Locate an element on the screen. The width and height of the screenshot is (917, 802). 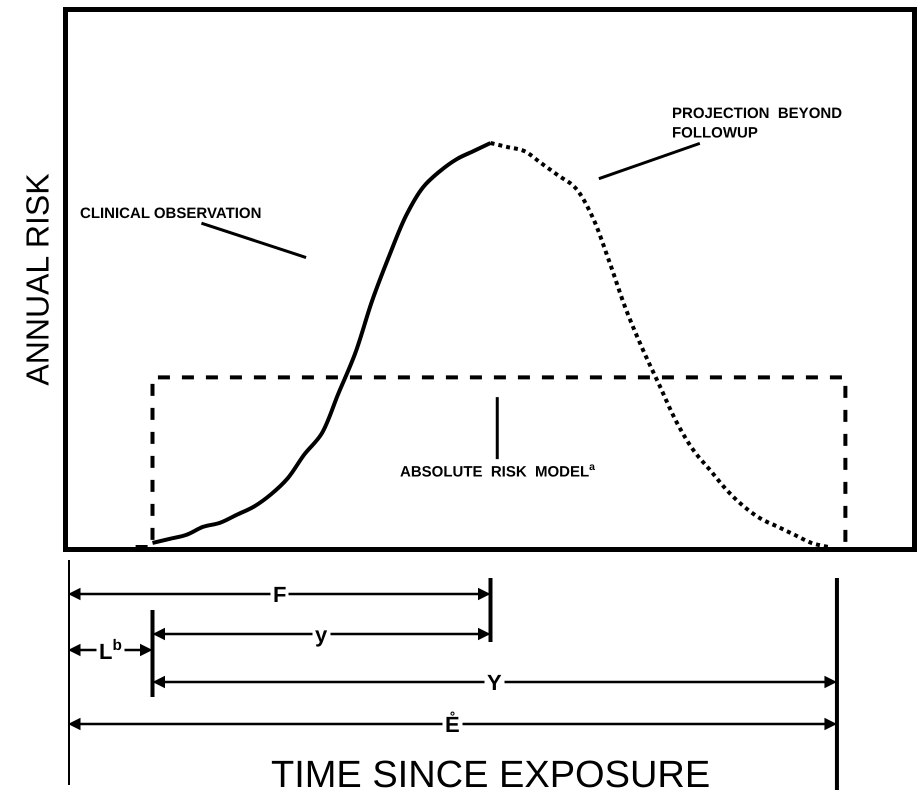
text: F is located at coordinates (279, 594).